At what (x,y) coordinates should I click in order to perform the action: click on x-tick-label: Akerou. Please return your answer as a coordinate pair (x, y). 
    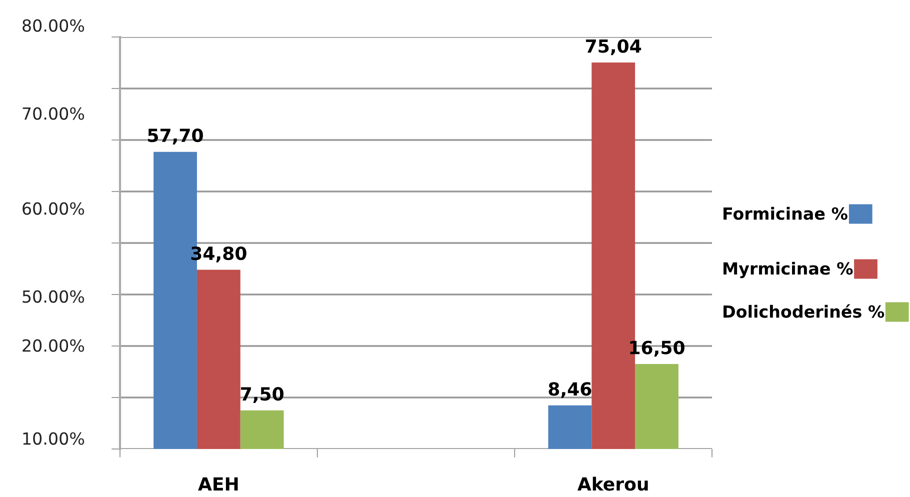
    Looking at the image, I should click on (612, 483).